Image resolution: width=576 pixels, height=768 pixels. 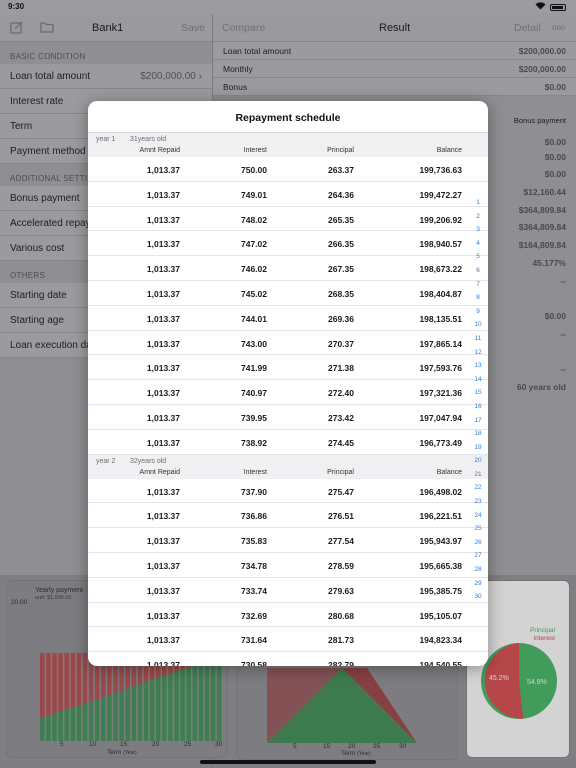 What do you see at coordinates (244, 28) in the screenshot?
I see `compare-button: Compare` at bounding box center [244, 28].